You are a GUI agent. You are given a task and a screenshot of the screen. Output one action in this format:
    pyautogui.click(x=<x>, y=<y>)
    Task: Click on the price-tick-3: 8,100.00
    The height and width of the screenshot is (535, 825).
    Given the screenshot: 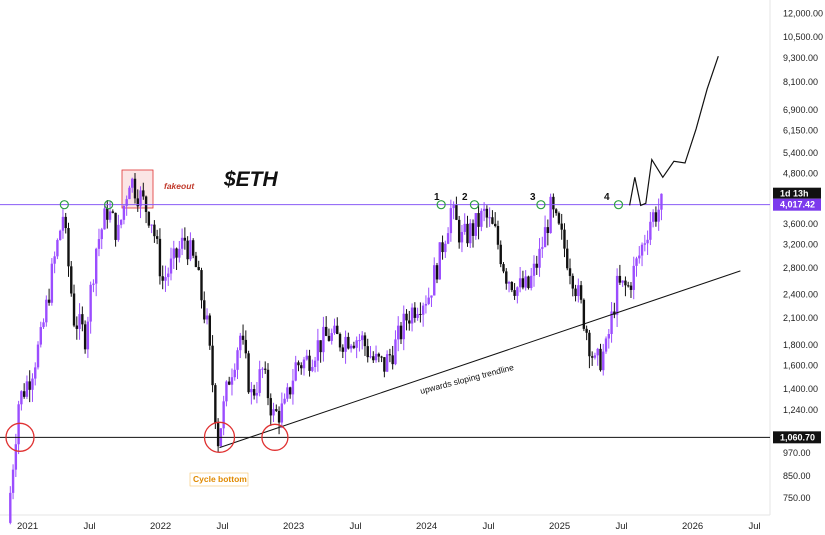 What is the action you would take?
    pyautogui.click(x=800, y=82)
    